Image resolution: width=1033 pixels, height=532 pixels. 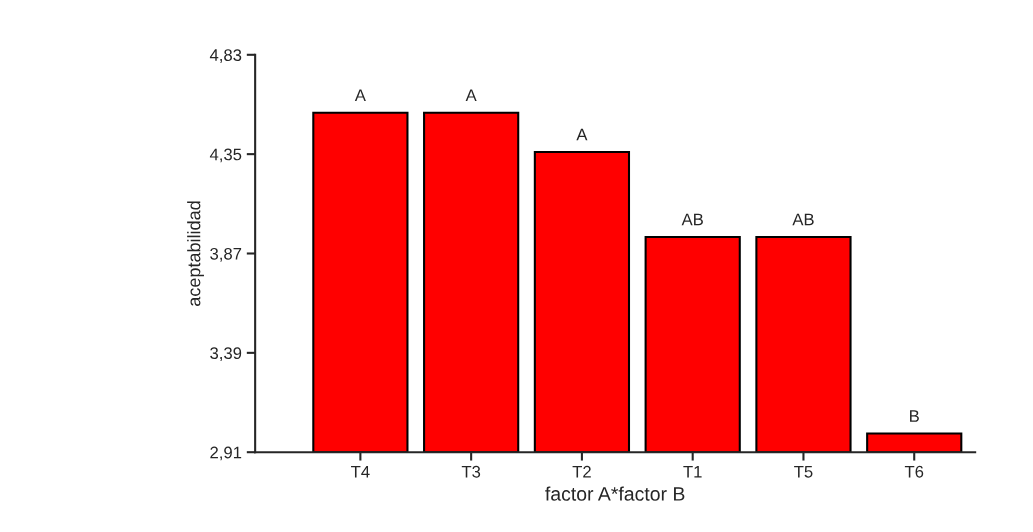 What do you see at coordinates (692, 472) in the screenshot?
I see `x-tick-label: T1` at bounding box center [692, 472].